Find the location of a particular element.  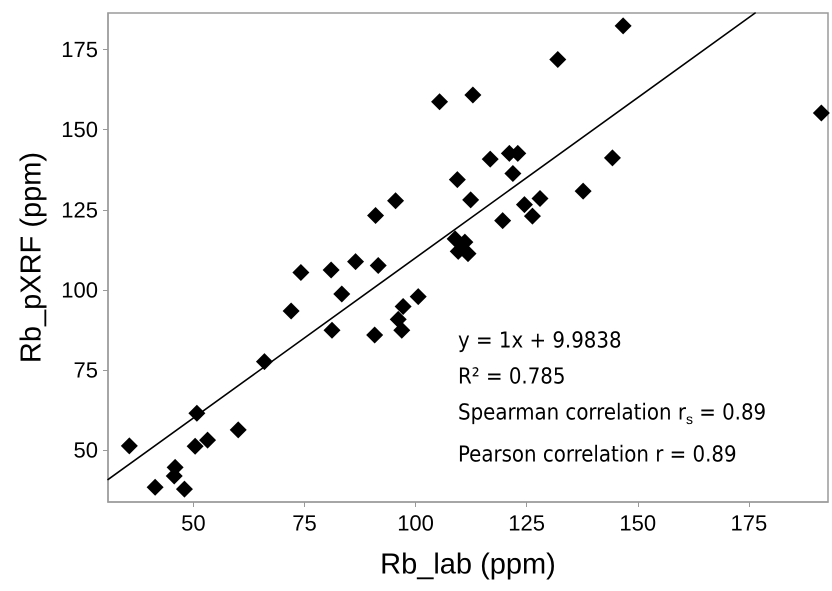

annotation: y = 1x + 9.9838 is located at coordinates (540, 341).